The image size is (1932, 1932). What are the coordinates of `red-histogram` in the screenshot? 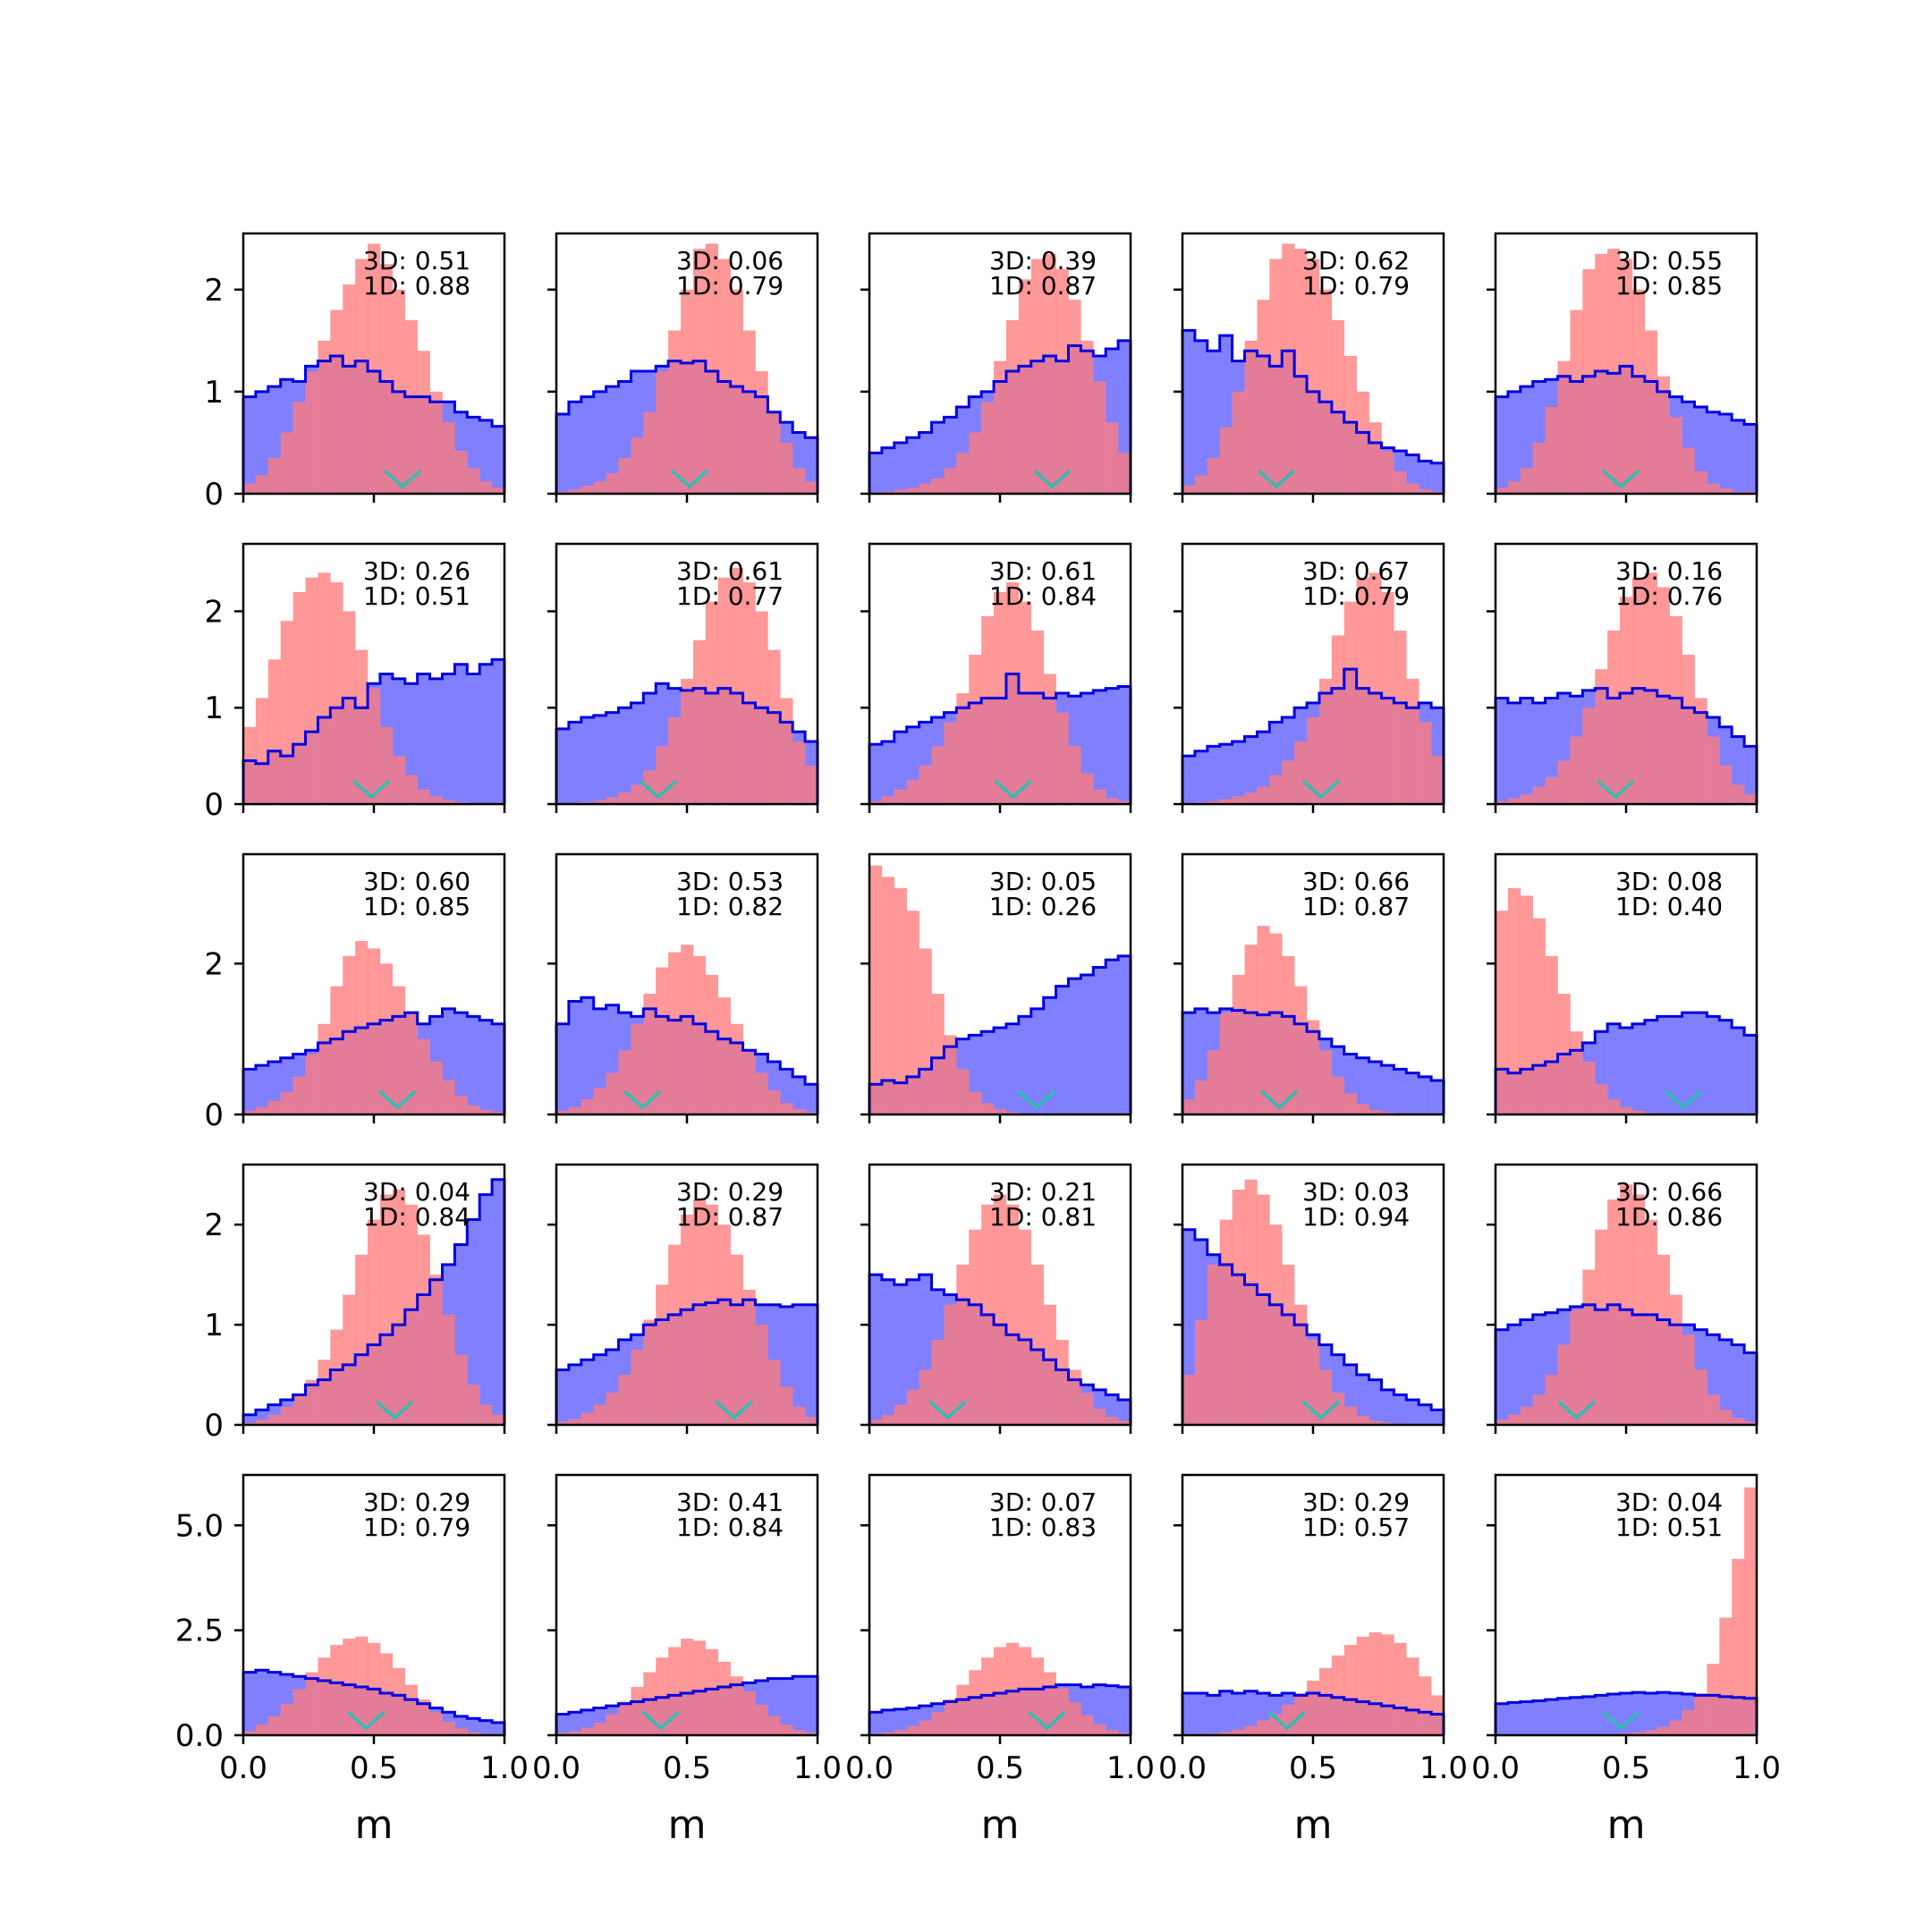 It's located at (1313, 368).